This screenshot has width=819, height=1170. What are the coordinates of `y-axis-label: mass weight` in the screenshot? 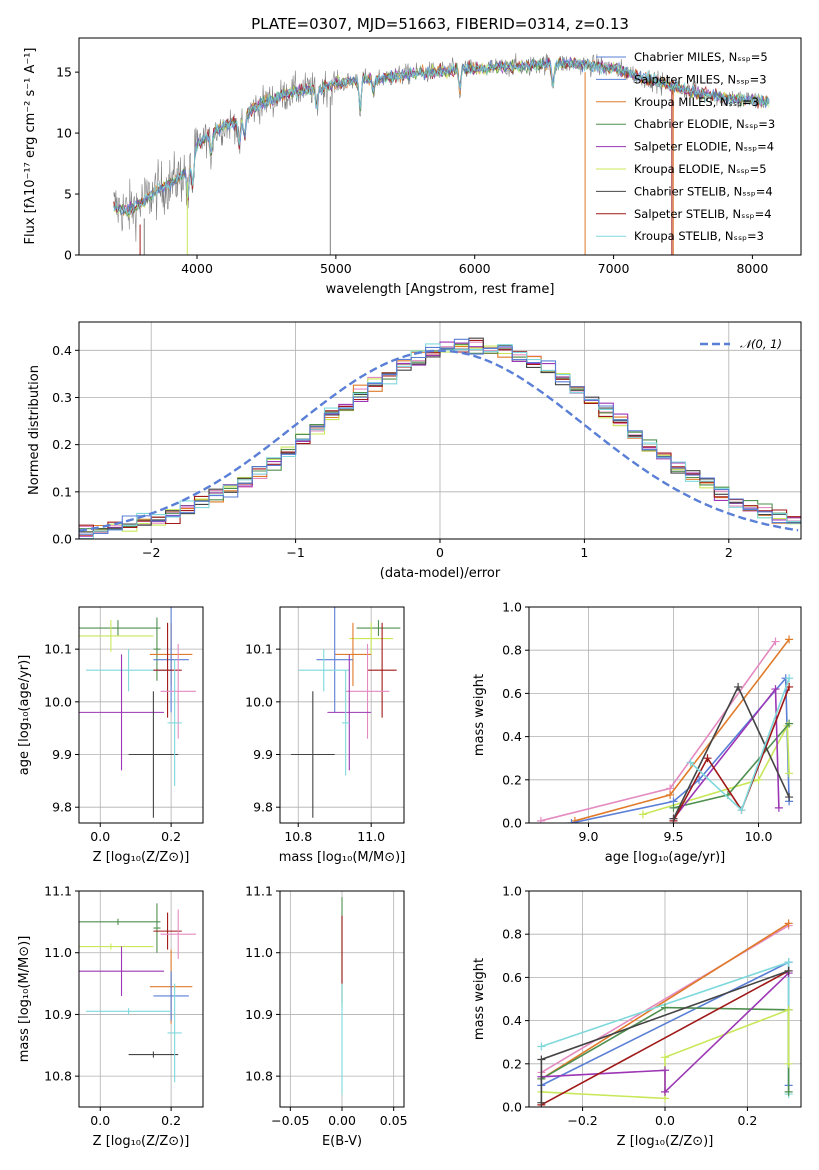 It's located at (479, 999).